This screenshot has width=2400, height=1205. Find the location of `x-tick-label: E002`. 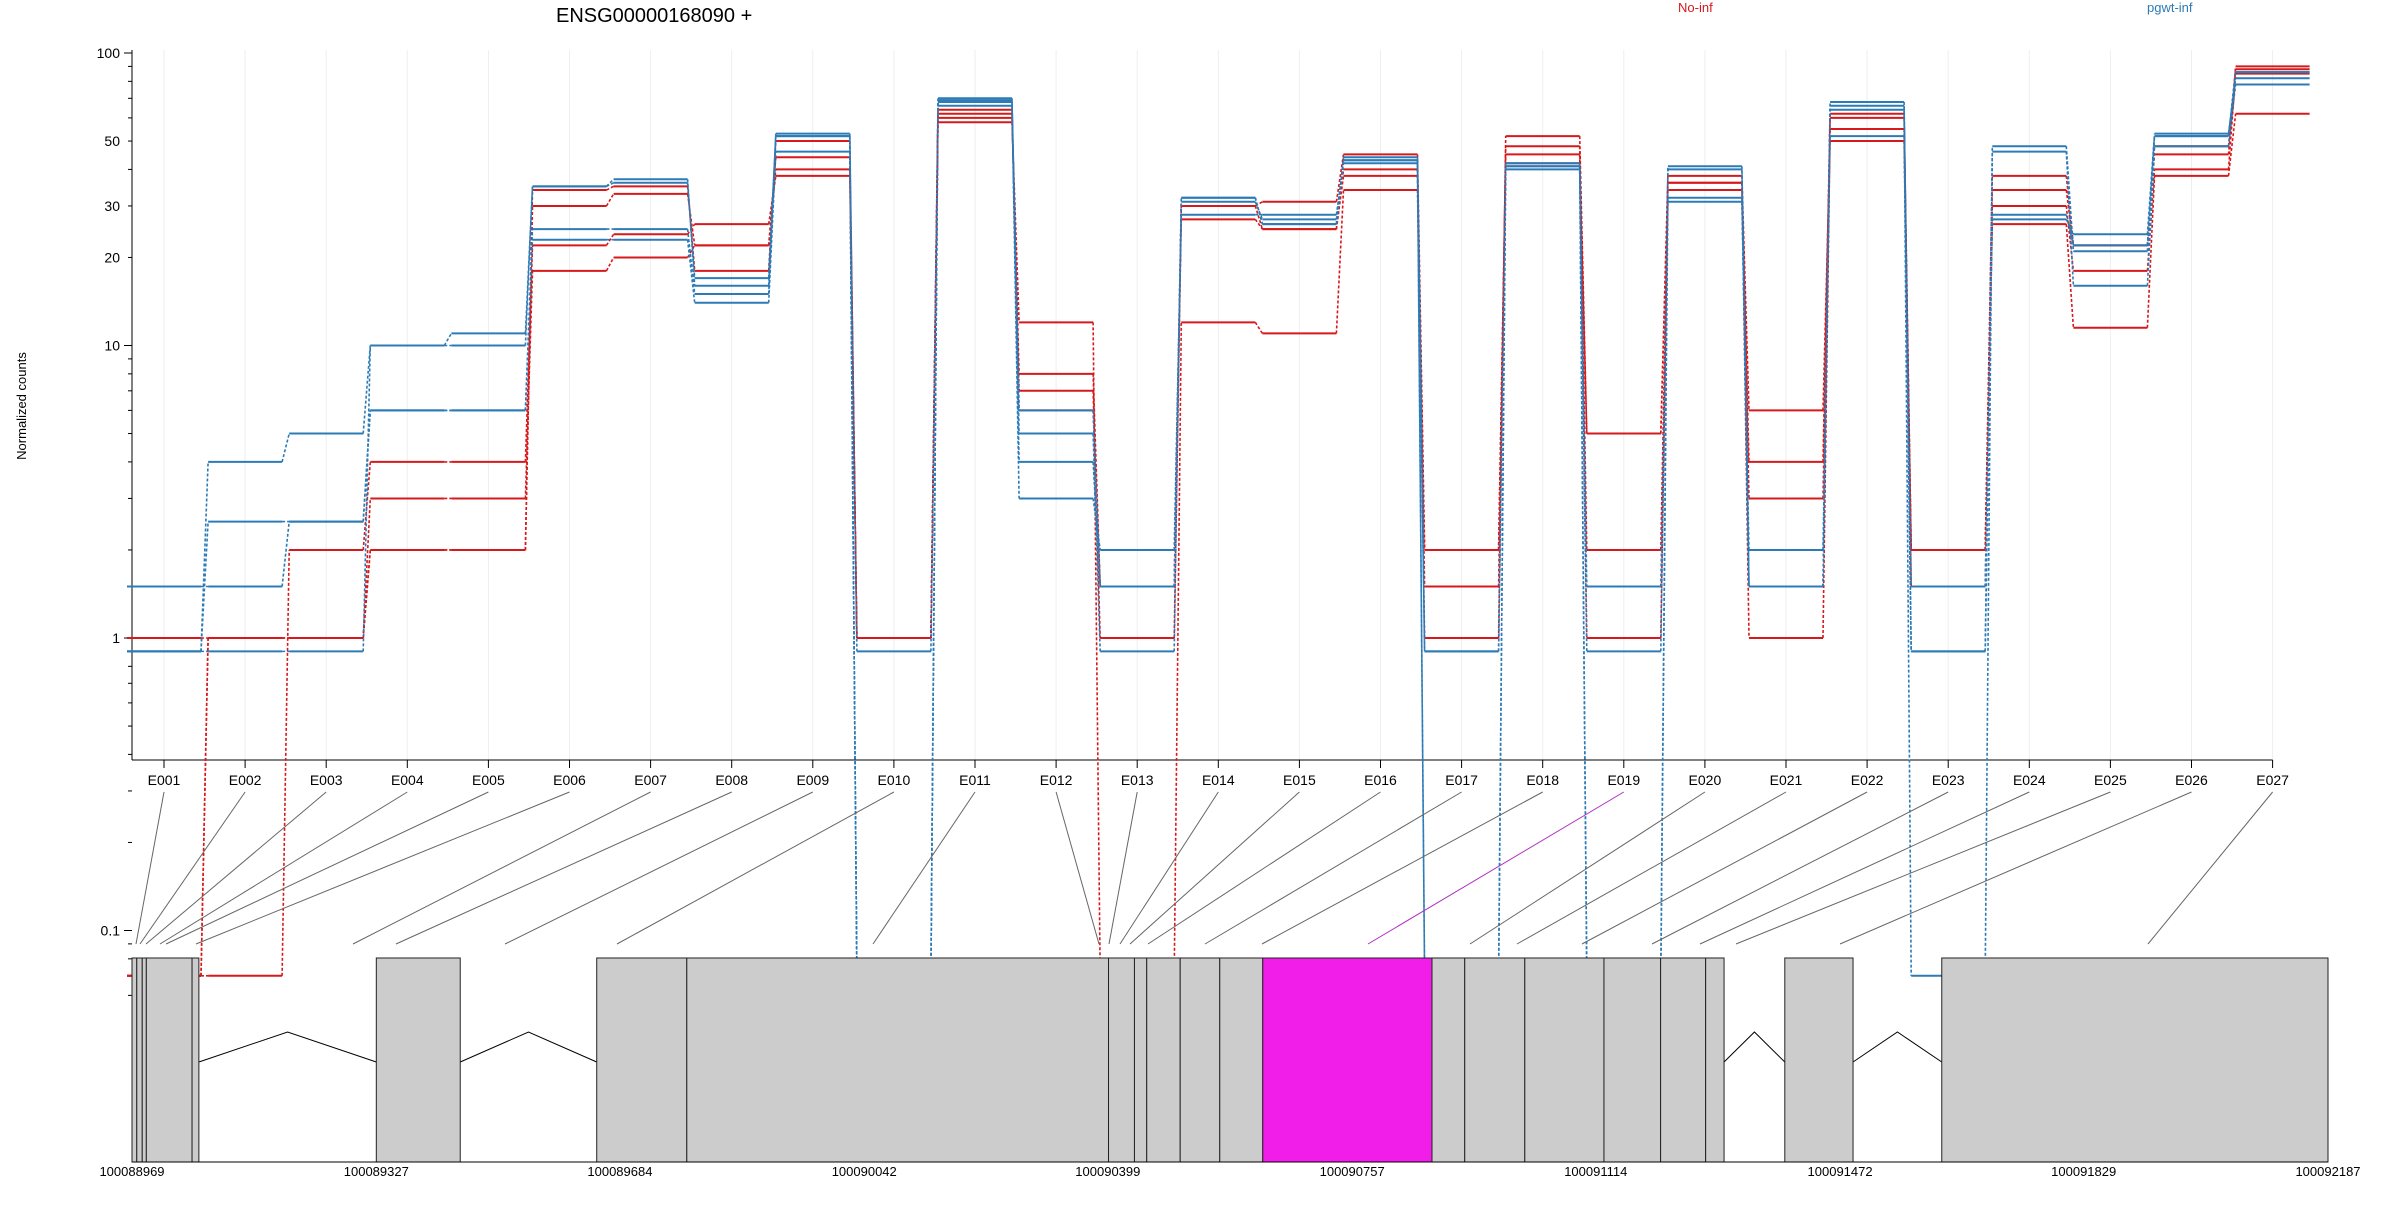

x-tick-label: E002 is located at coordinates (245, 780).